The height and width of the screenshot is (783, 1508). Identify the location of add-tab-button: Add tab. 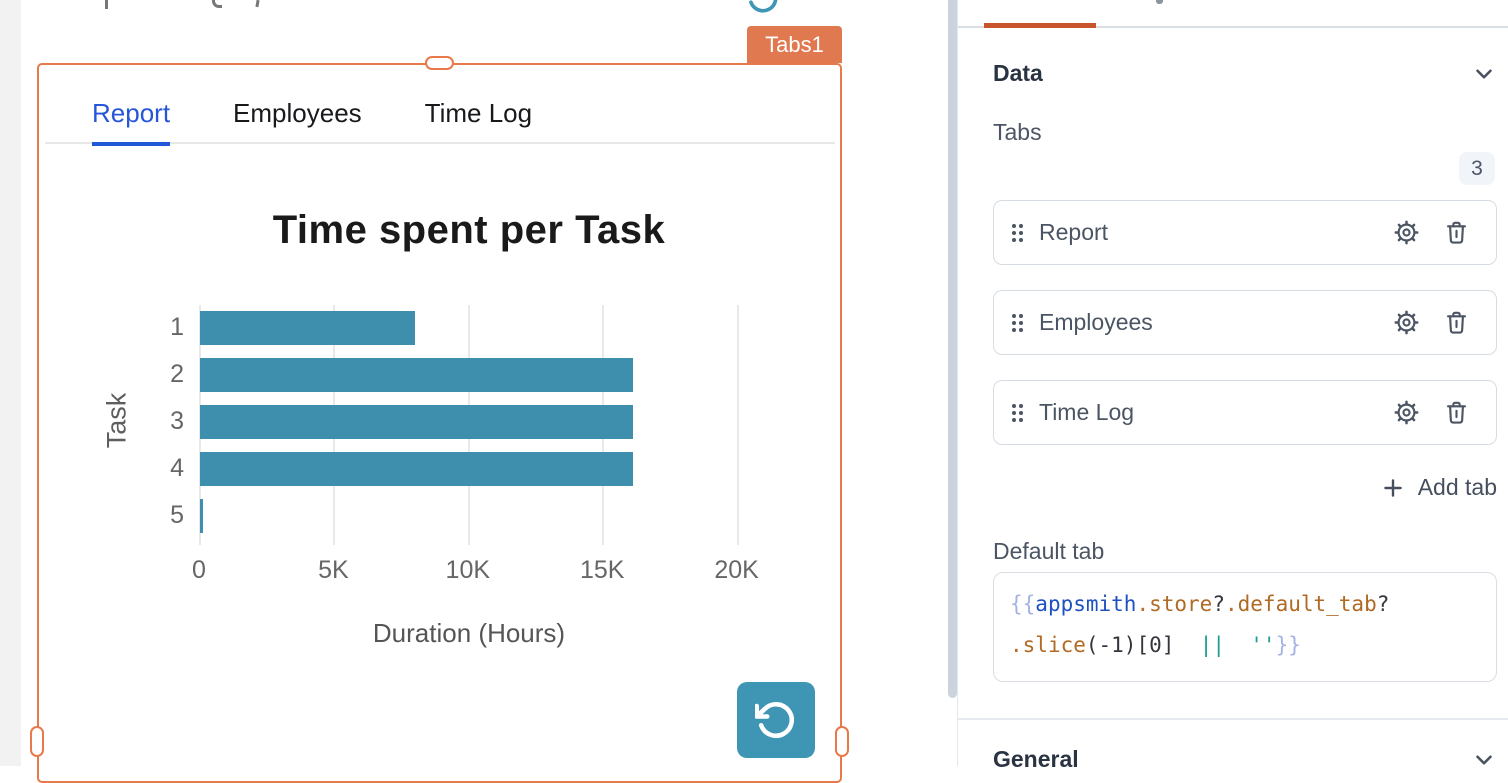
(1245, 487).